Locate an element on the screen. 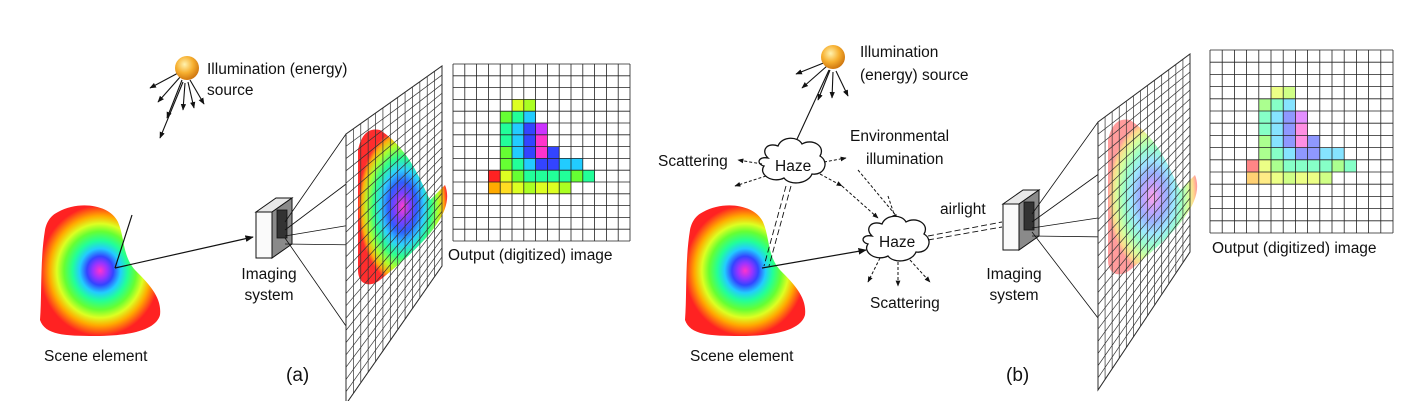 The height and width of the screenshot is (401, 1427). imaging-label-b-line2: system is located at coordinates (1014, 295).